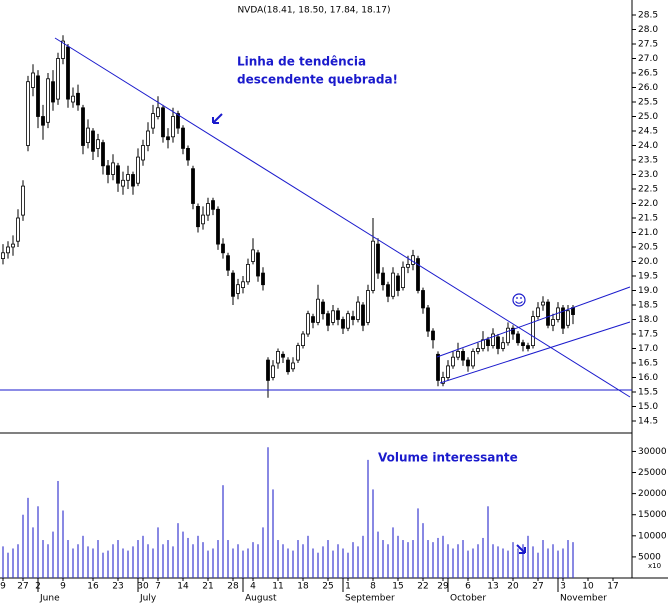 This screenshot has width=668, height=604. Describe the element at coordinates (652, 536) in the screenshot. I see `volume-tick-label: 10000` at that location.